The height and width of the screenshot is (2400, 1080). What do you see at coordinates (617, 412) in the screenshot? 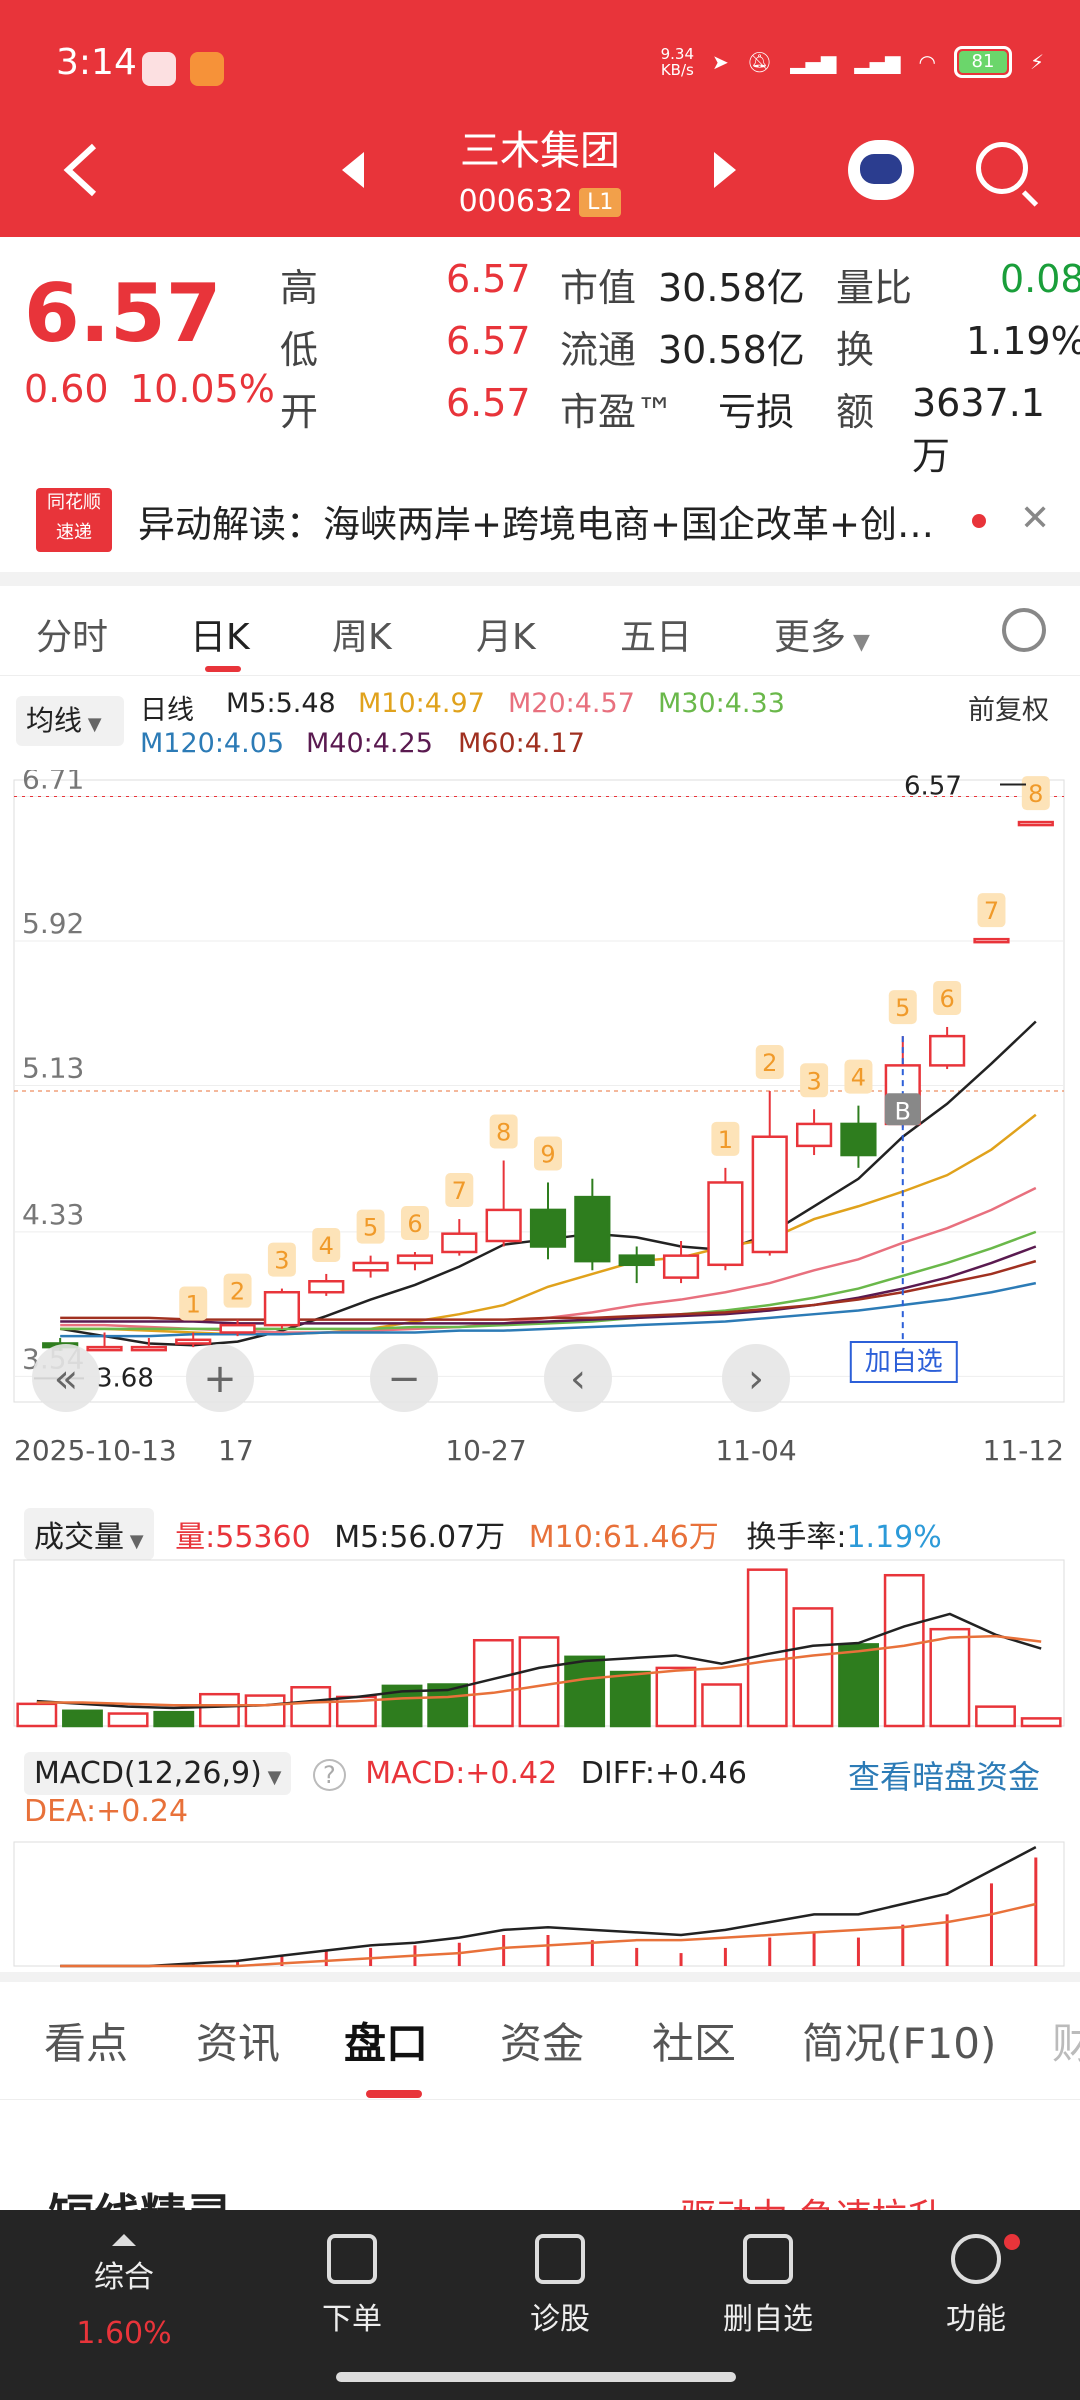
I see `pe-label: 市盈™` at bounding box center [617, 412].